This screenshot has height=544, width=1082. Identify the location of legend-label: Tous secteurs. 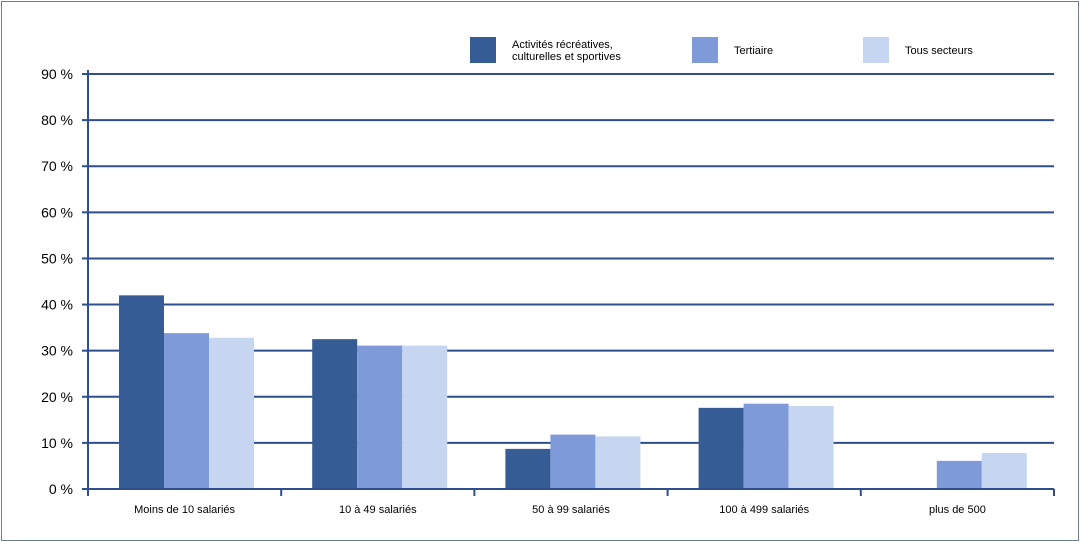
(939, 51).